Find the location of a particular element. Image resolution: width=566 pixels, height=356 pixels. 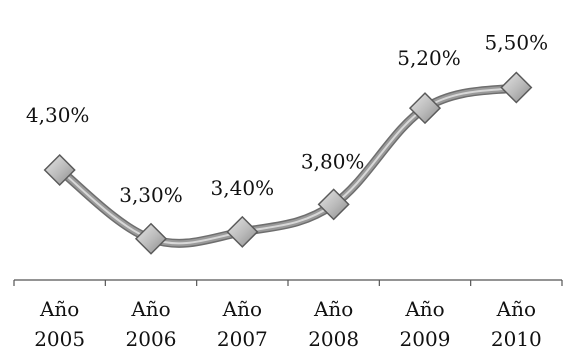

x-tick-label: Año 2007 is located at coordinates (242, 324).